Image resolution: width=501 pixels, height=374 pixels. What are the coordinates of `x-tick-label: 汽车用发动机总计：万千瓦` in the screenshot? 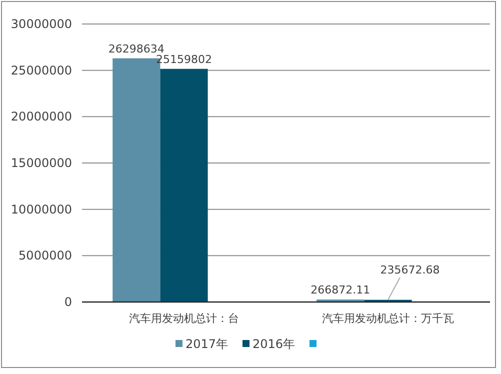 It's located at (388, 318).